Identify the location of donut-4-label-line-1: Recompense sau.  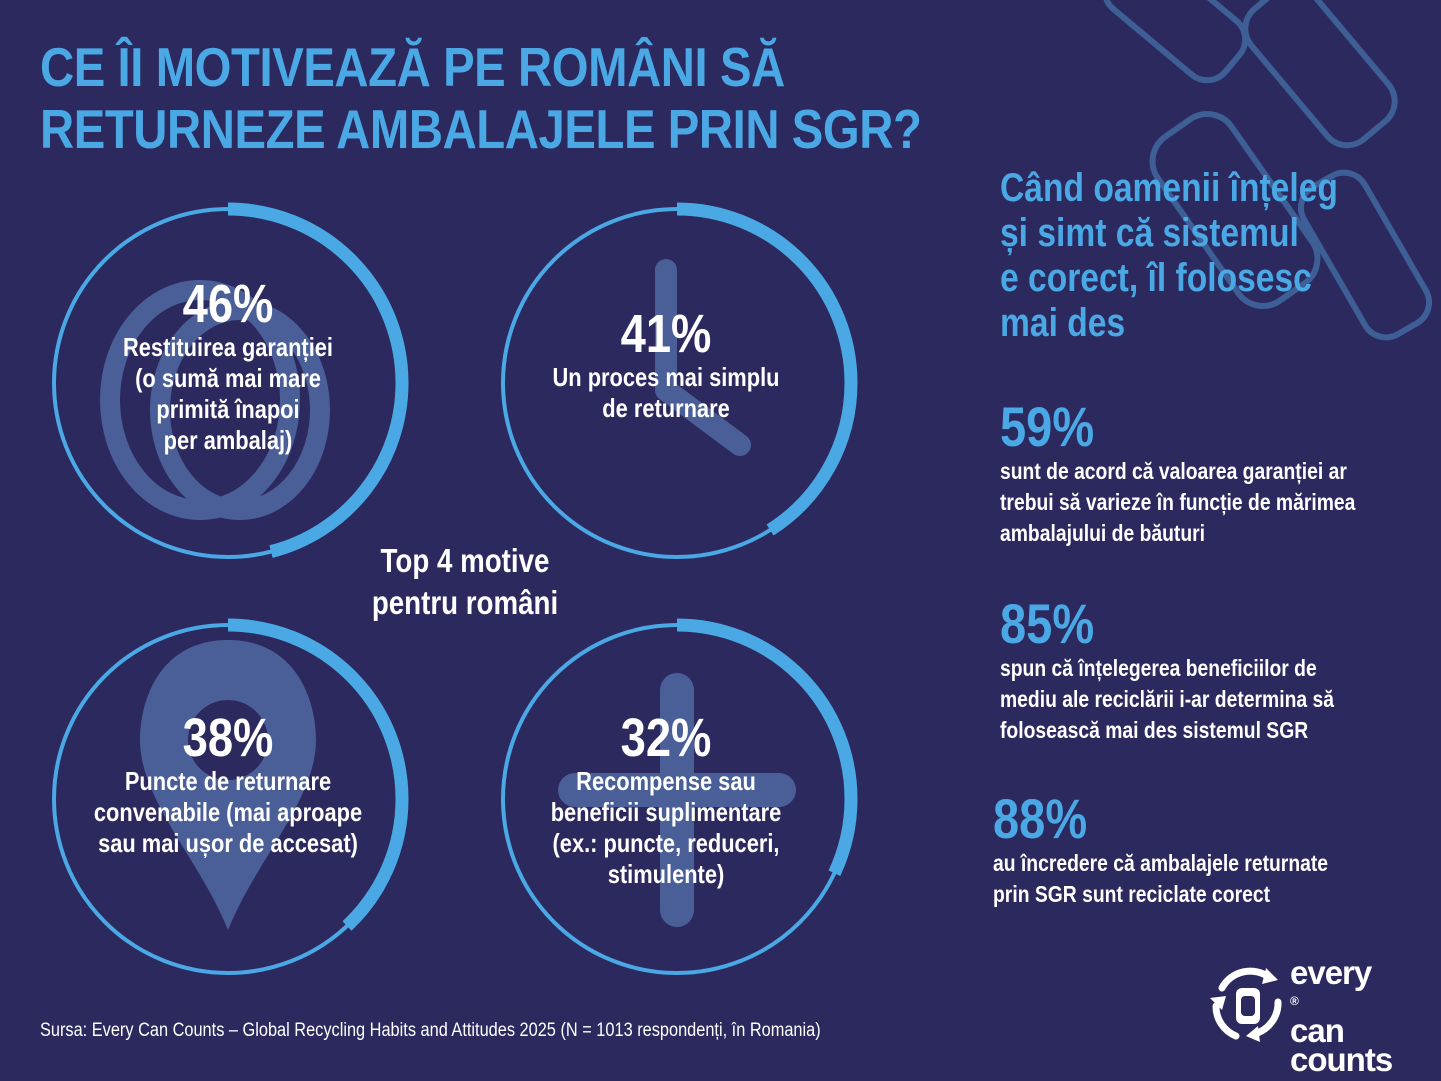
(666, 781).